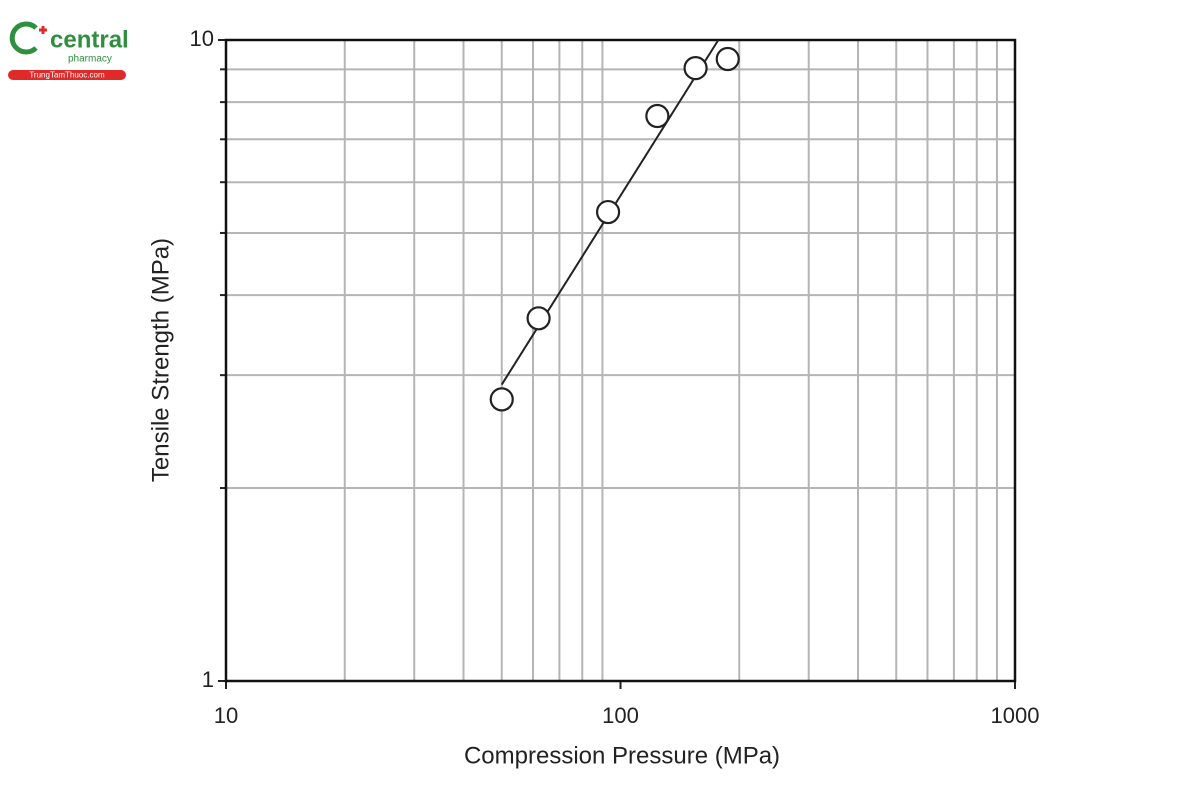 Image resolution: width=1200 pixels, height=800 pixels. I want to click on x-axis-title: Compression Pressure (MPa), so click(622, 755).